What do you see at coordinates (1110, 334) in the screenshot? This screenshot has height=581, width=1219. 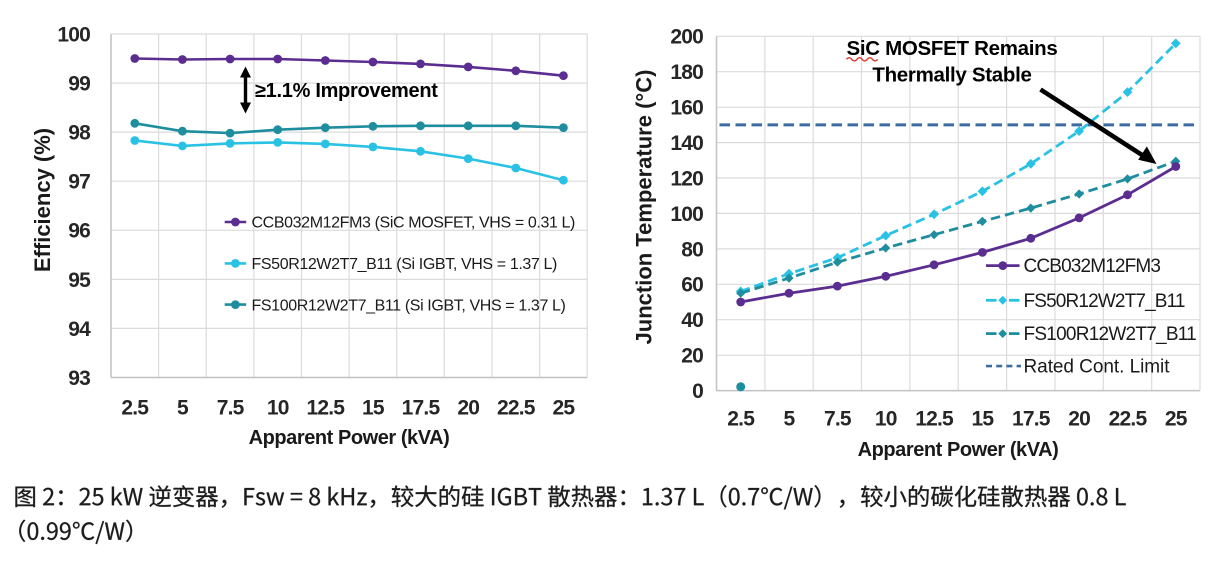 I see `svg-text: FS100R12W2T7_B11` at bounding box center [1110, 334].